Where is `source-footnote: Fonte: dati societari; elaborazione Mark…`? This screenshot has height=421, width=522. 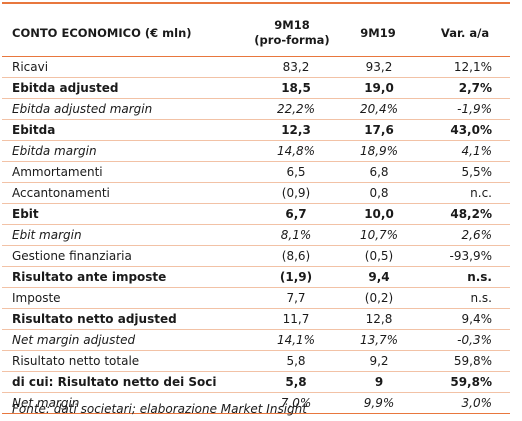
source-footnote: Fonte: dati societari; elaborazione Mark… is located at coordinates (159, 409).